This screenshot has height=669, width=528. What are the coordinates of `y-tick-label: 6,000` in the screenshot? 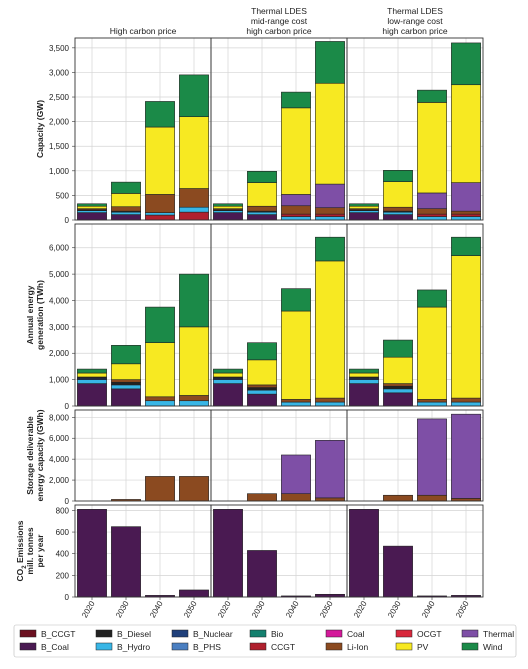 It's located at (59, 248).